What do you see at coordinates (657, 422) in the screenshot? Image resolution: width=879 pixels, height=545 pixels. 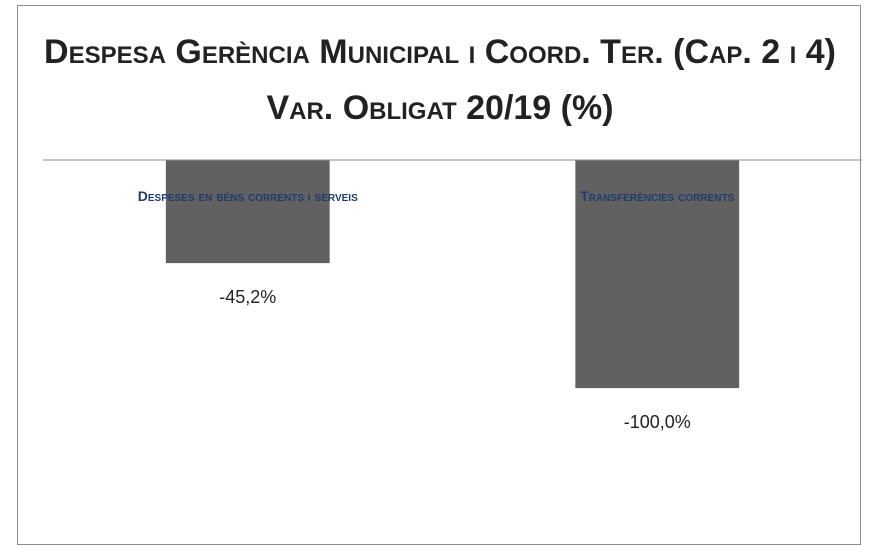 I see `data-label: -100,0%` at bounding box center [657, 422].